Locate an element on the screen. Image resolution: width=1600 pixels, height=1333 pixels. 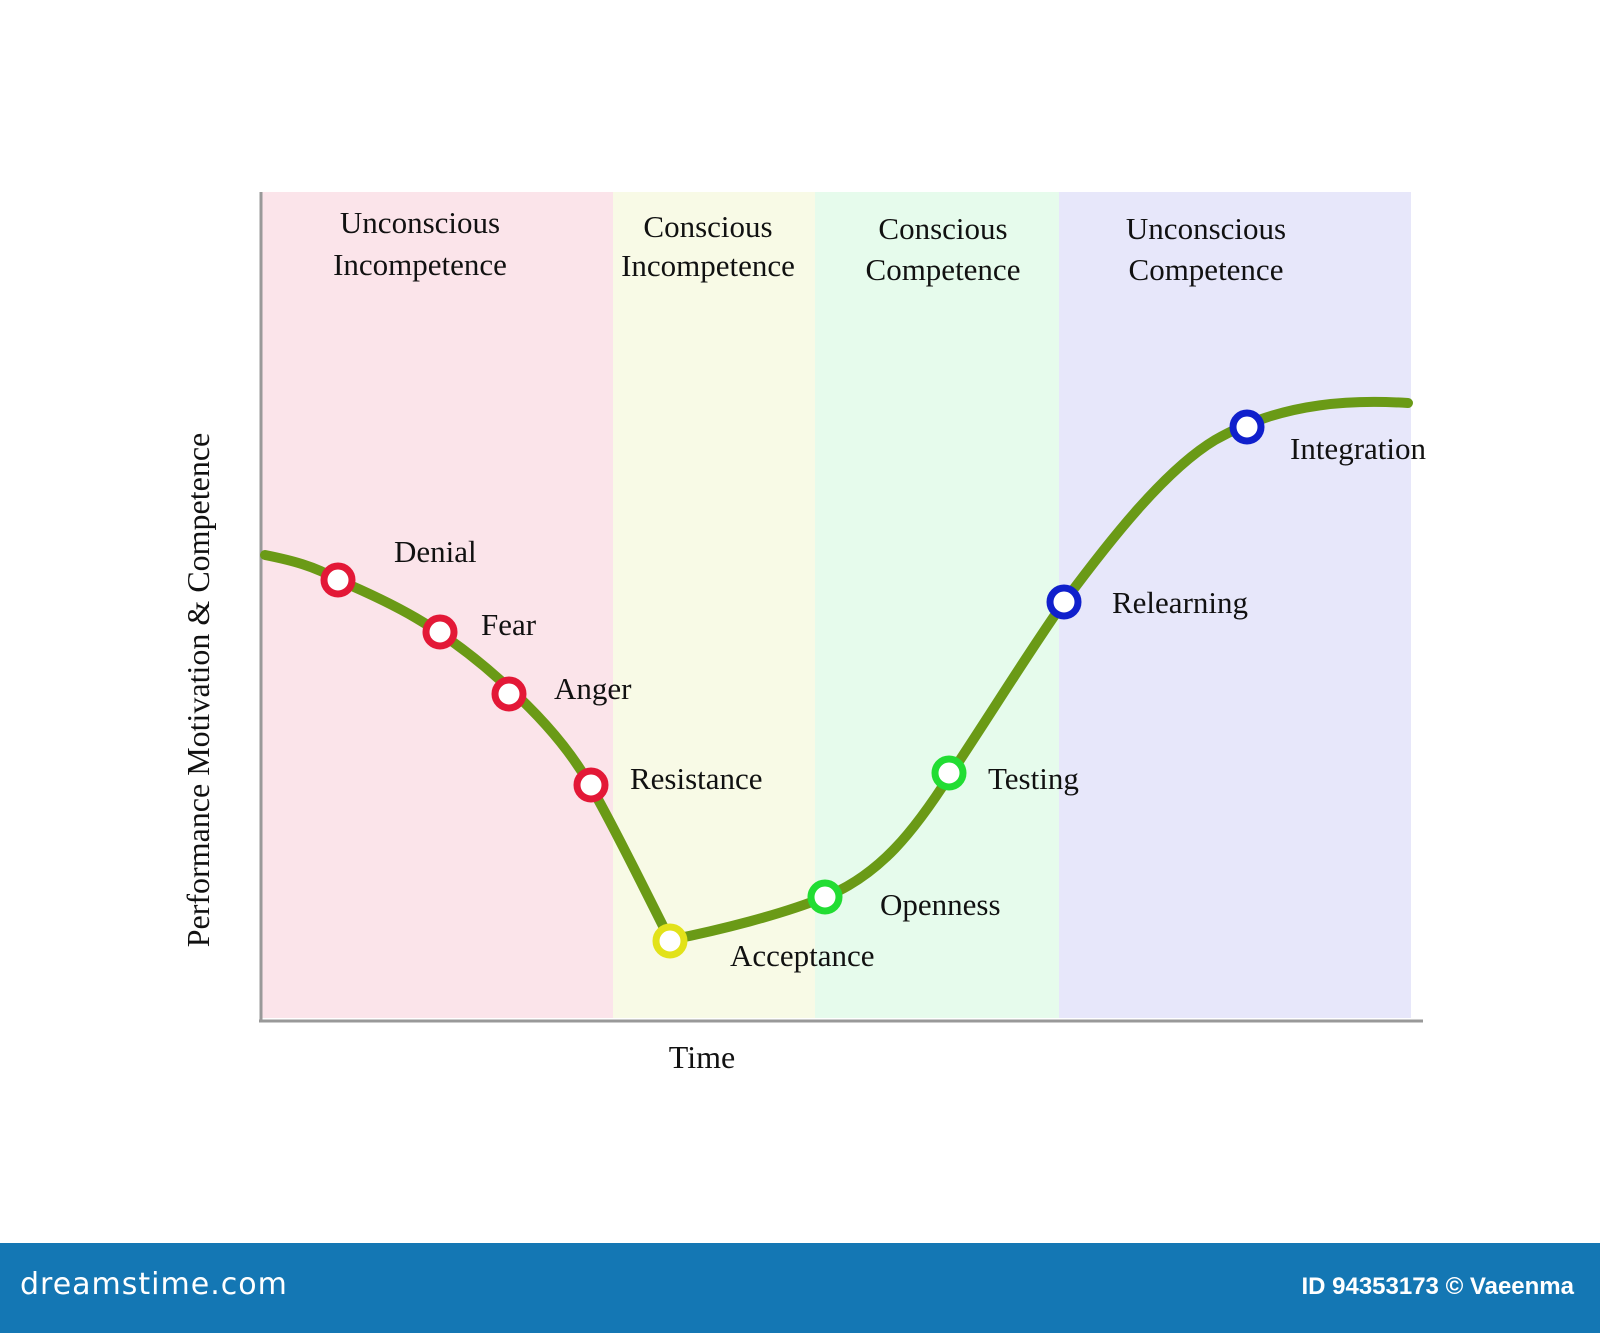
footer-bar: dreamstime.com ID 94353173 © Vaeenma is located at coordinates (800, 1288).